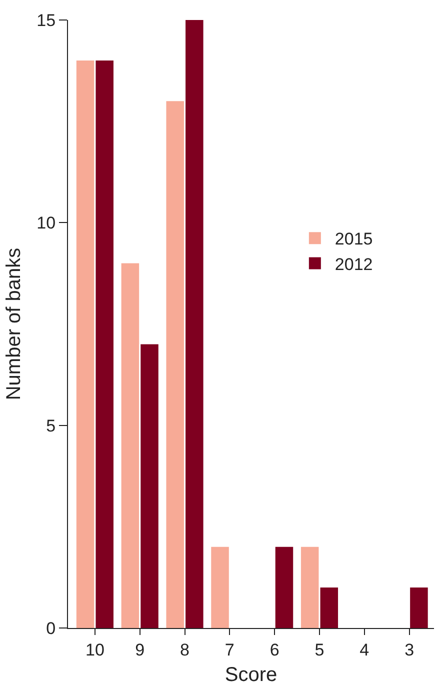  I want to click on y-axis-title: Number of banks, so click(14, 324).